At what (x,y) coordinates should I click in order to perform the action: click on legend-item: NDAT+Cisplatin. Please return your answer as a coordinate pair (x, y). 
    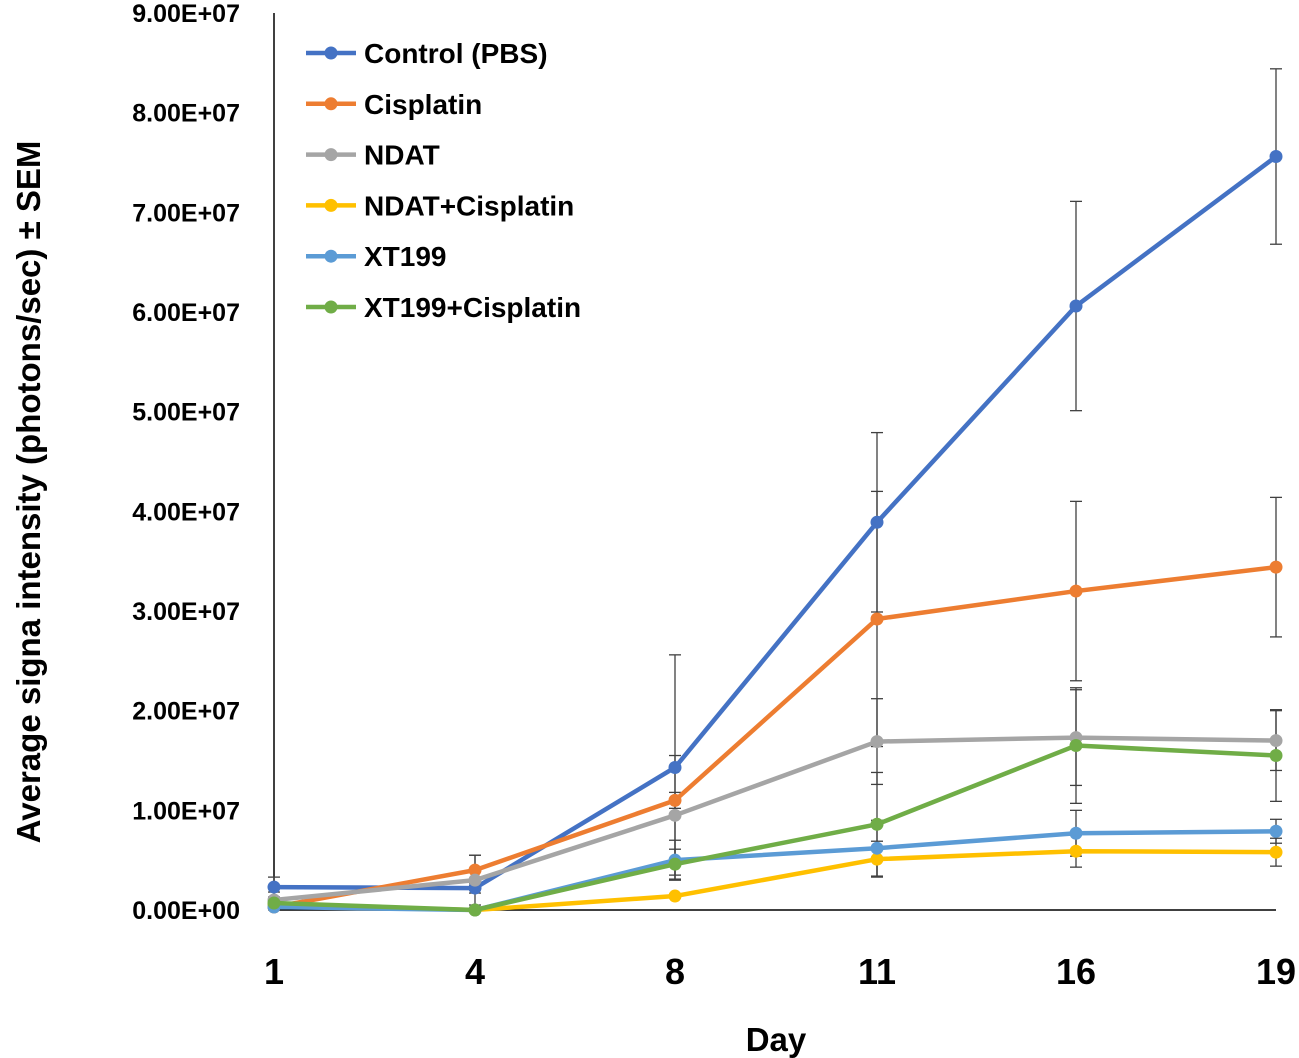
    Looking at the image, I should click on (440, 205).